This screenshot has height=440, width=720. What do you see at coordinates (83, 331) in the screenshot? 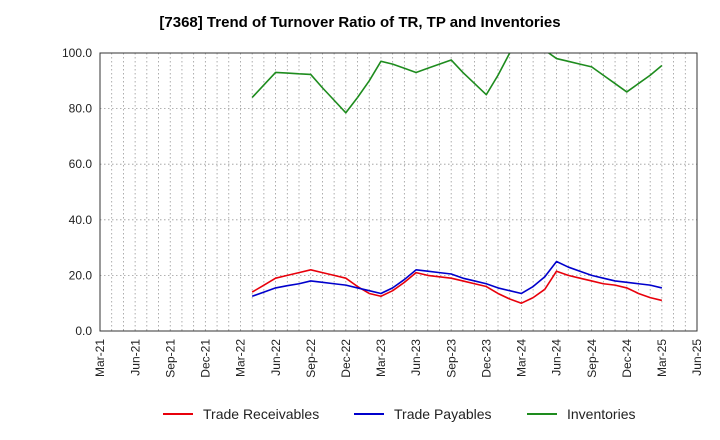
I see `y-tick-label: 0.0` at bounding box center [83, 331].